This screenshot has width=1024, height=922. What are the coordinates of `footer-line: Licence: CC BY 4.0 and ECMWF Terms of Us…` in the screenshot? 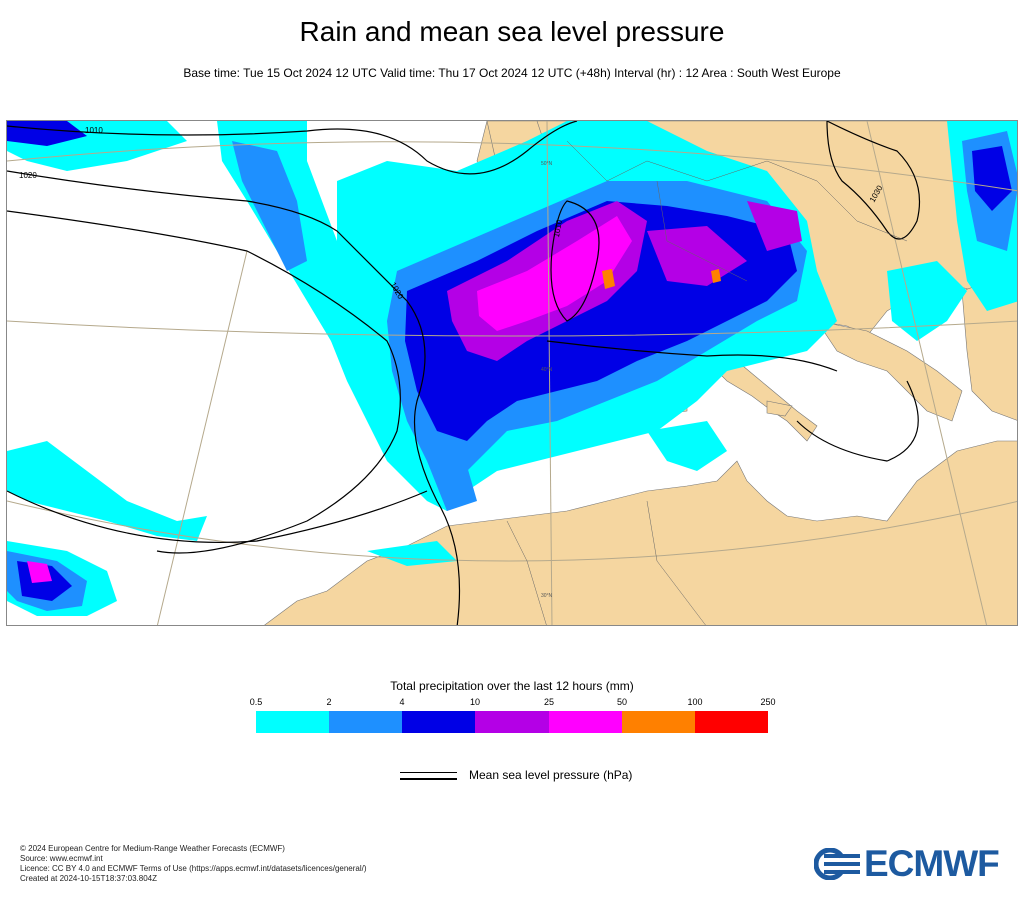 It's located at (193, 868).